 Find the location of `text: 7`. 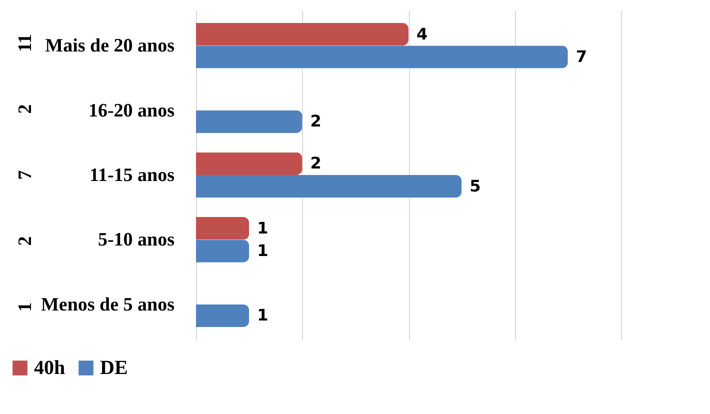

text: 7 is located at coordinates (25, 175).